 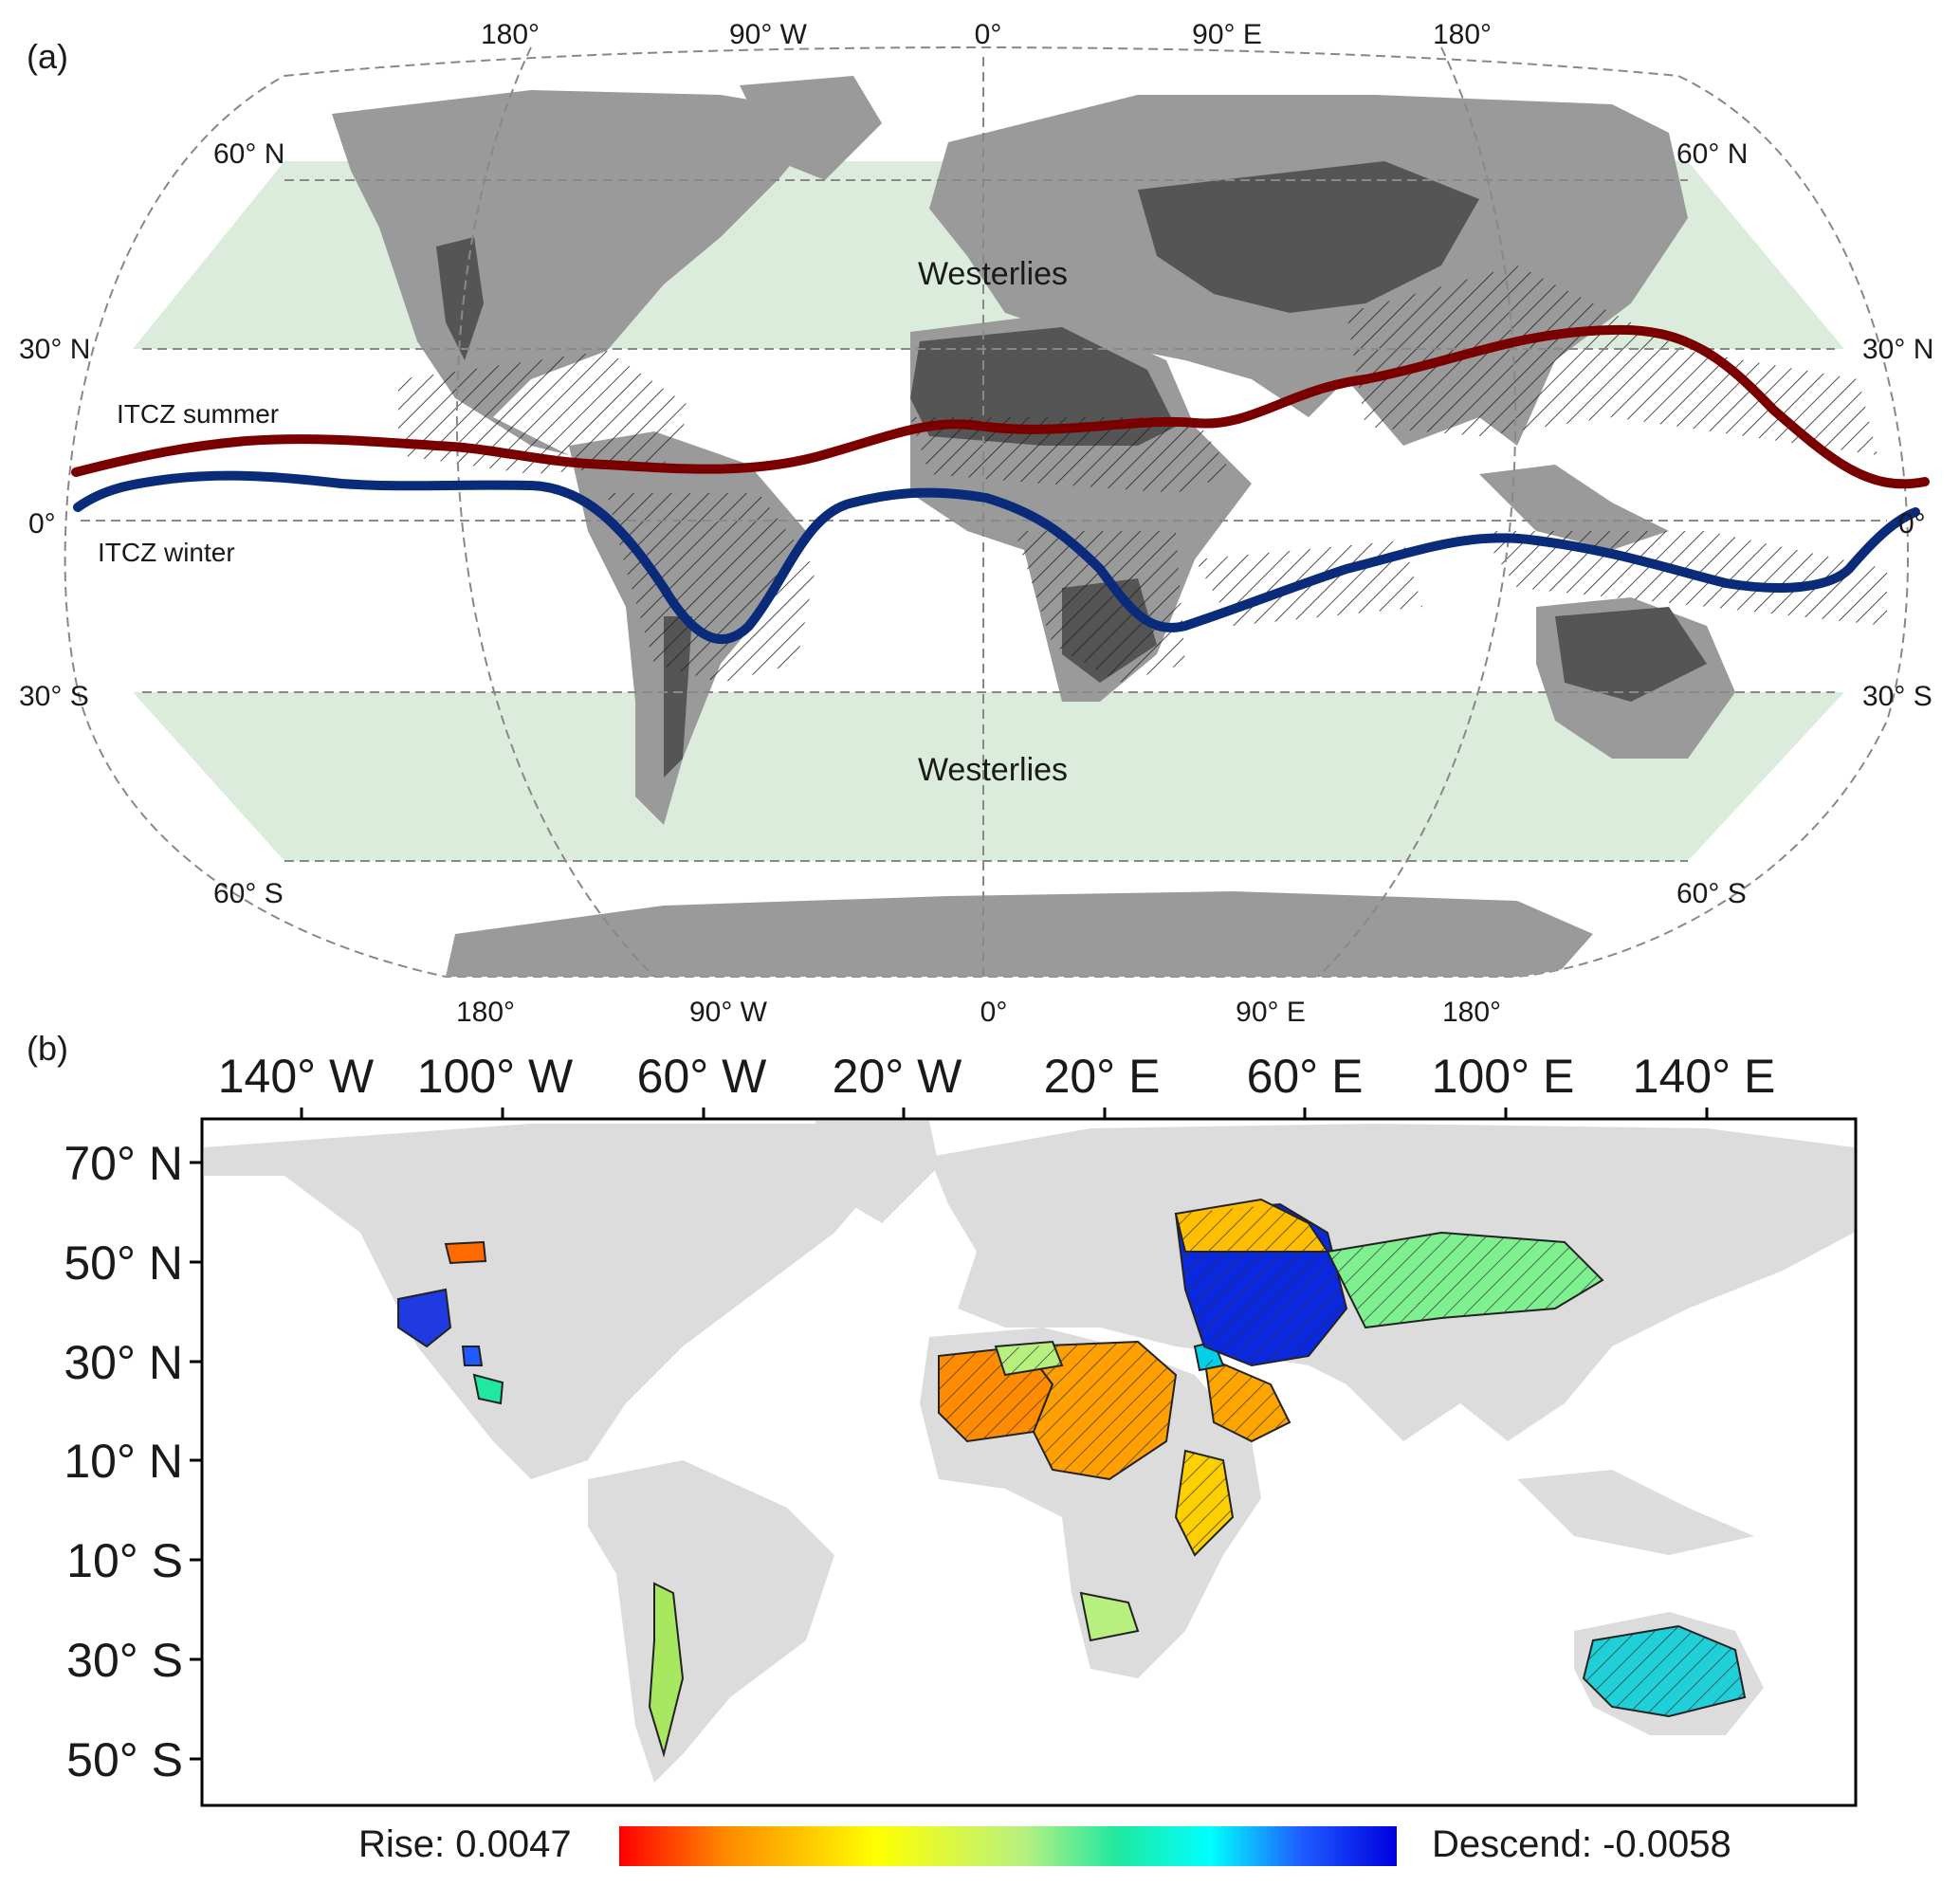 I want to click on westerlies-north-label: Westerlies, so click(x=993, y=274).